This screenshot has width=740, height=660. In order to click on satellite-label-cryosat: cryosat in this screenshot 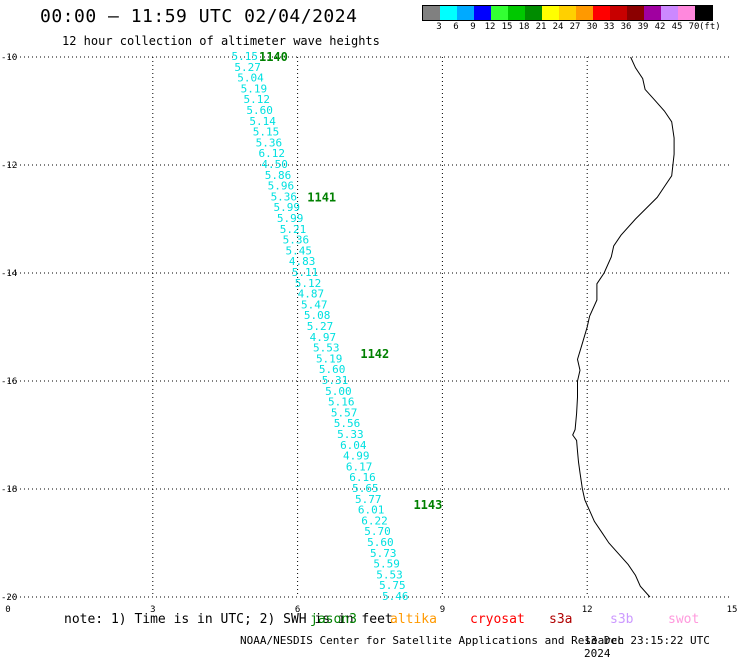, I will do `click(497, 619)`.